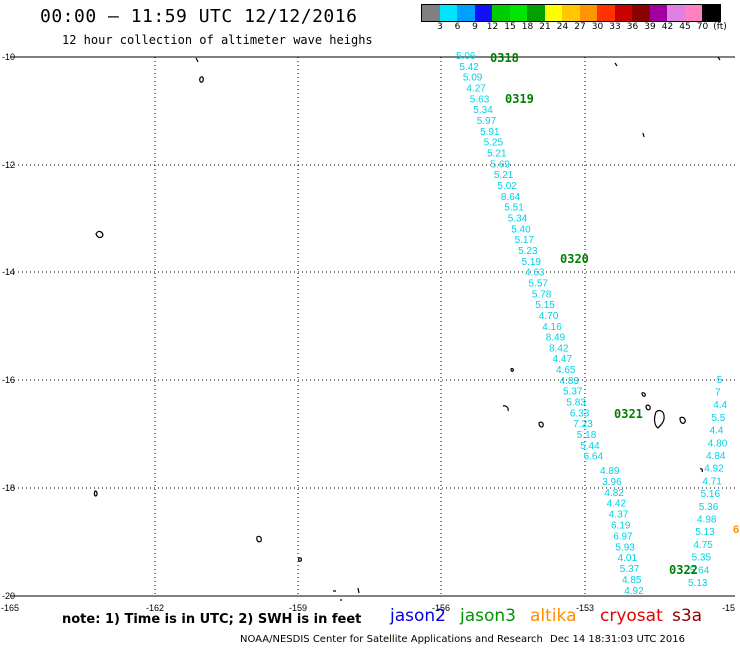 This screenshot has height=650, width=740. What do you see at coordinates (615, 27) in the screenshot?
I see `color-scale-label: 33` at bounding box center [615, 27].